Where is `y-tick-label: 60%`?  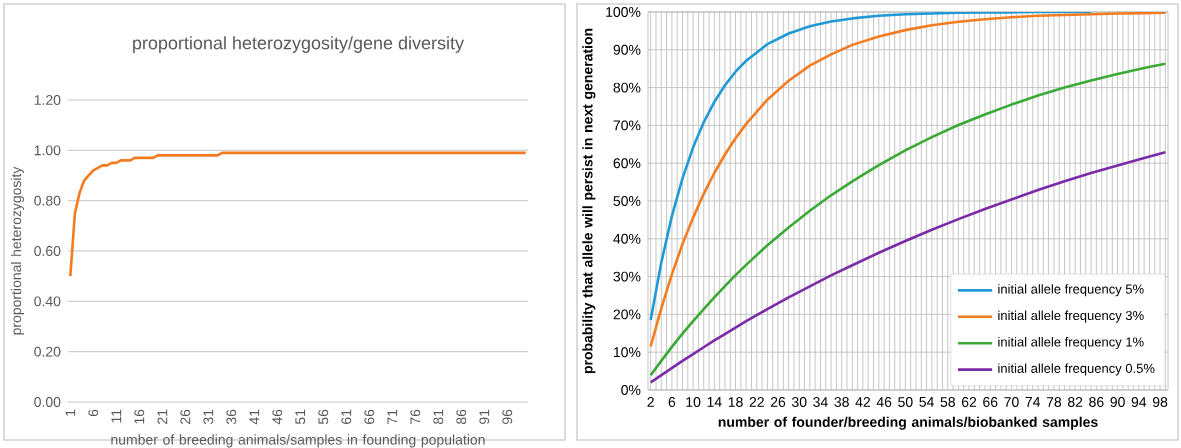
y-tick-label: 60% is located at coordinates (627, 163).